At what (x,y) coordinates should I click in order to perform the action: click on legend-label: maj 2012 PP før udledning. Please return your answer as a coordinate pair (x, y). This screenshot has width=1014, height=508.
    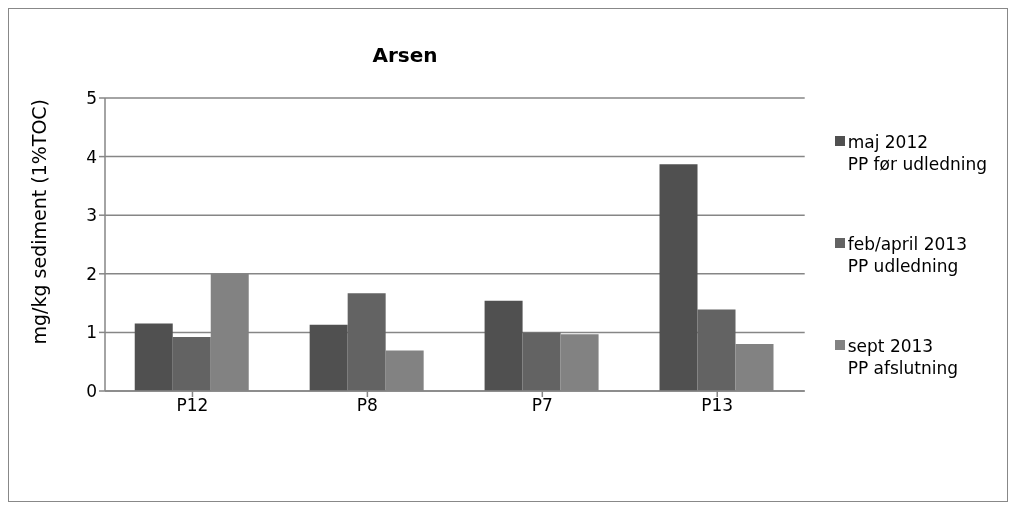
    Looking at the image, I should click on (917, 153).